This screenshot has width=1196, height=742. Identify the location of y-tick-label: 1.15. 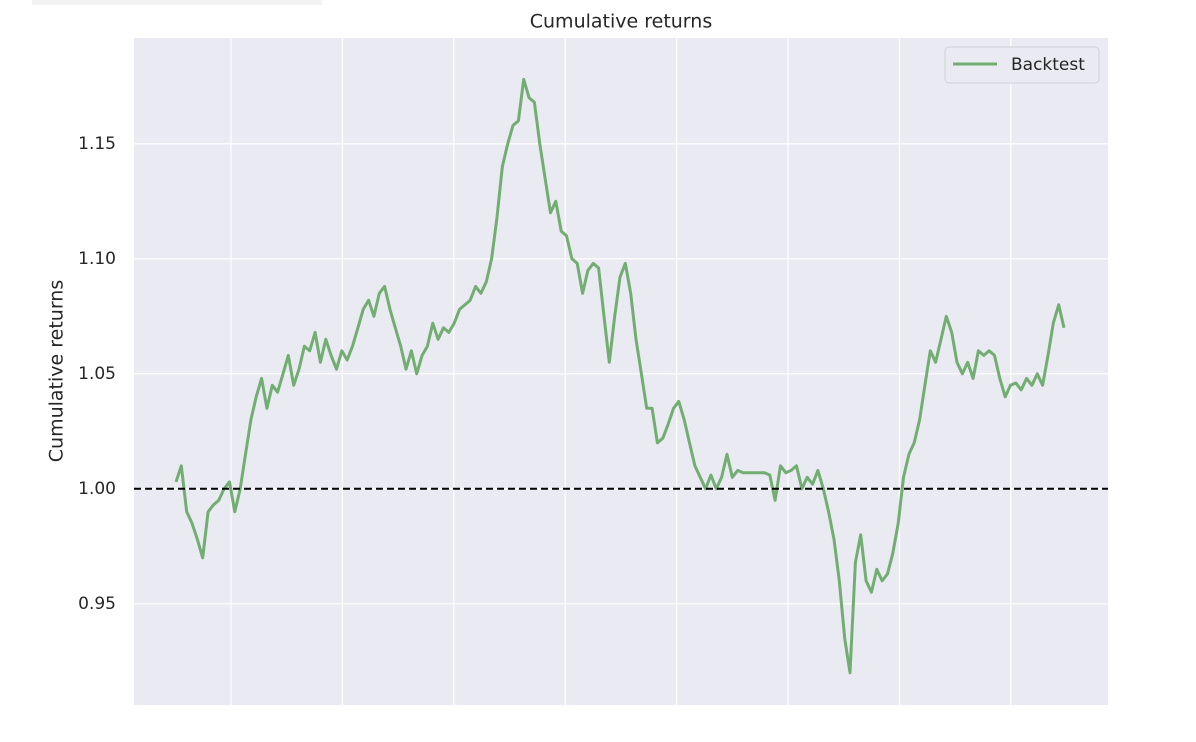
(97, 144).